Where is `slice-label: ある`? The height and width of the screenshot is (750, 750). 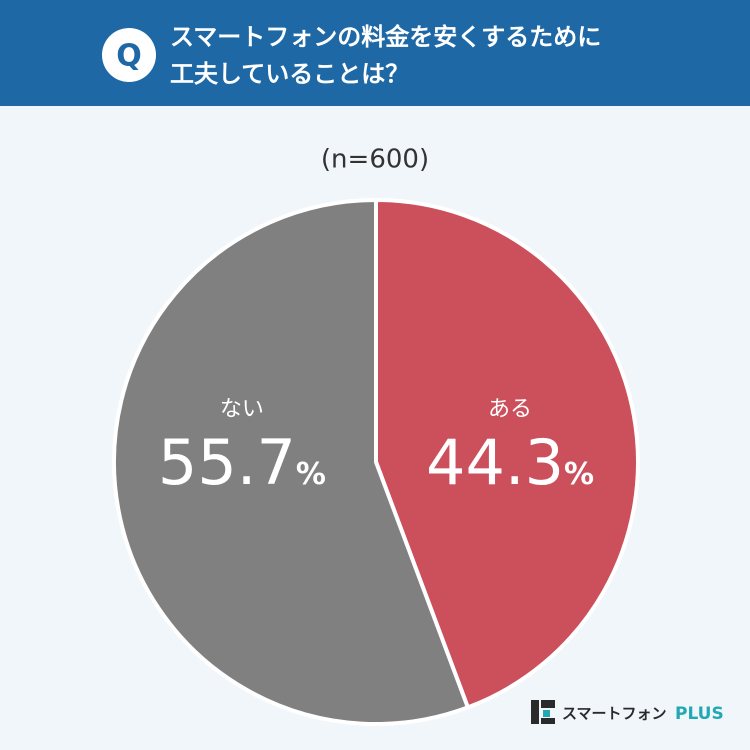 slice-label: ある is located at coordinates (510, 409).